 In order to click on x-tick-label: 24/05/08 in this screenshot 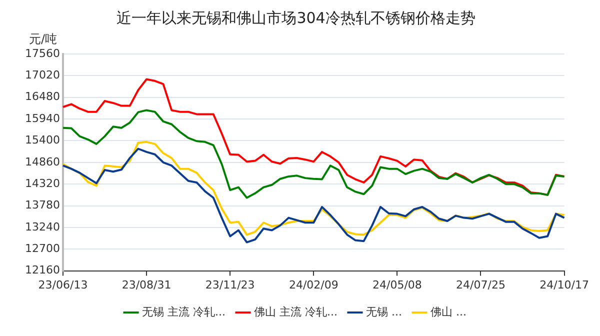, I will do `click(397, 285)`.